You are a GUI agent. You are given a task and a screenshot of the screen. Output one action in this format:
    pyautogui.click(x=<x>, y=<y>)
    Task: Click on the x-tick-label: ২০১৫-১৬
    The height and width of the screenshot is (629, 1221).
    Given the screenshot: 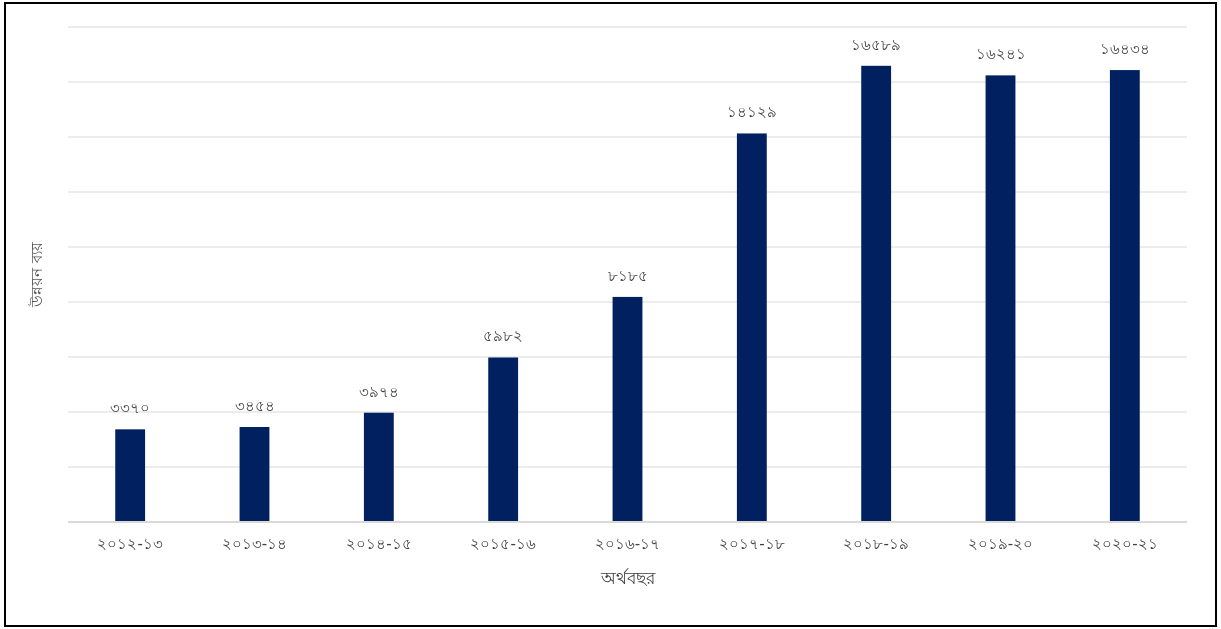 What is the action you would take?
    pyautogui.click(x=503, y=544)
    